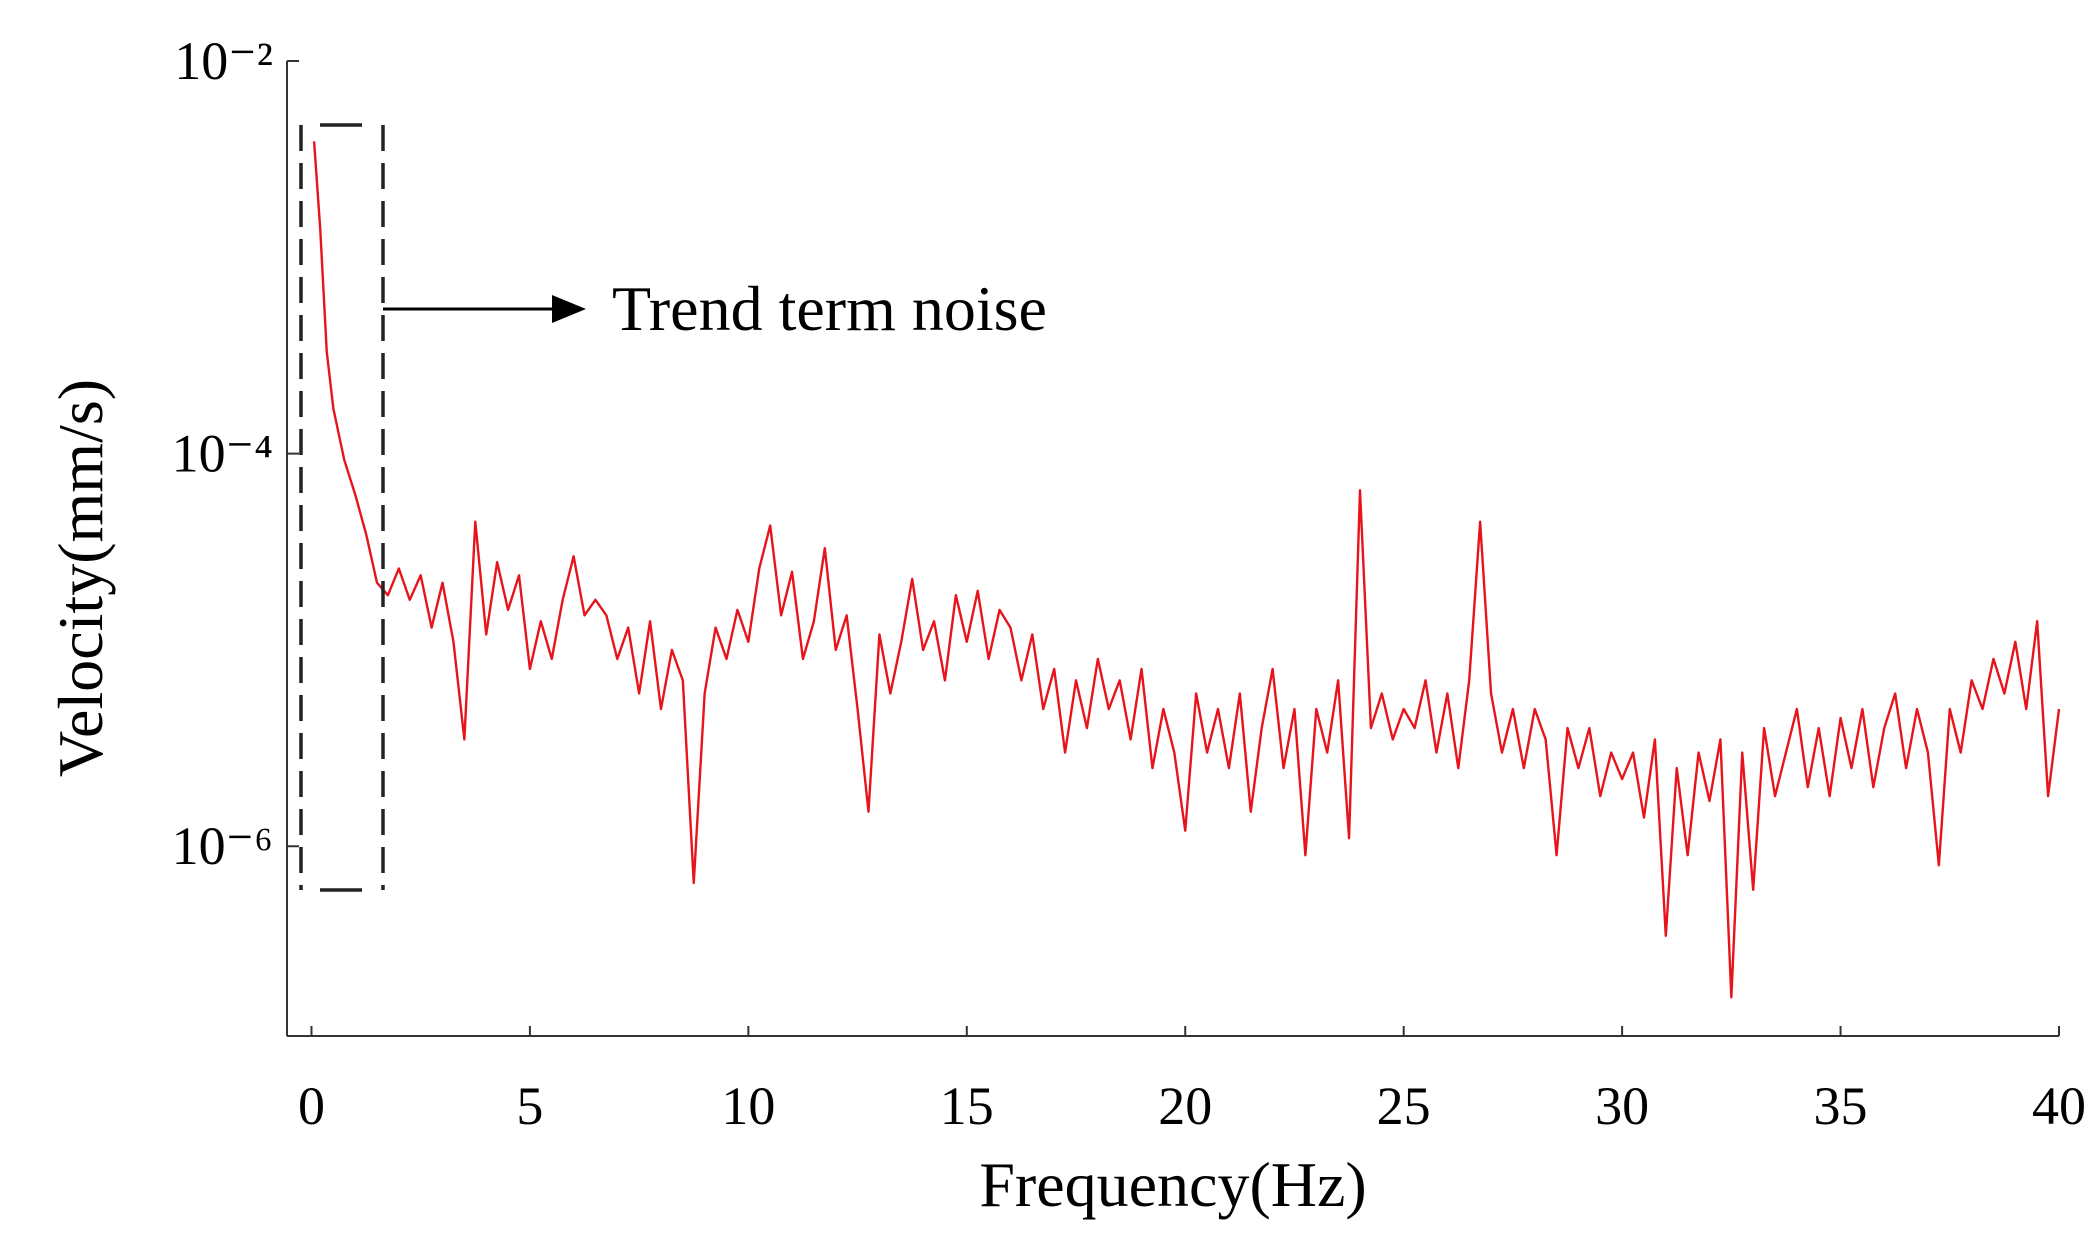  Describe the element at coordinates (1185, 1106) in the screenshot. I see `x-tick-label: 20` at that location.